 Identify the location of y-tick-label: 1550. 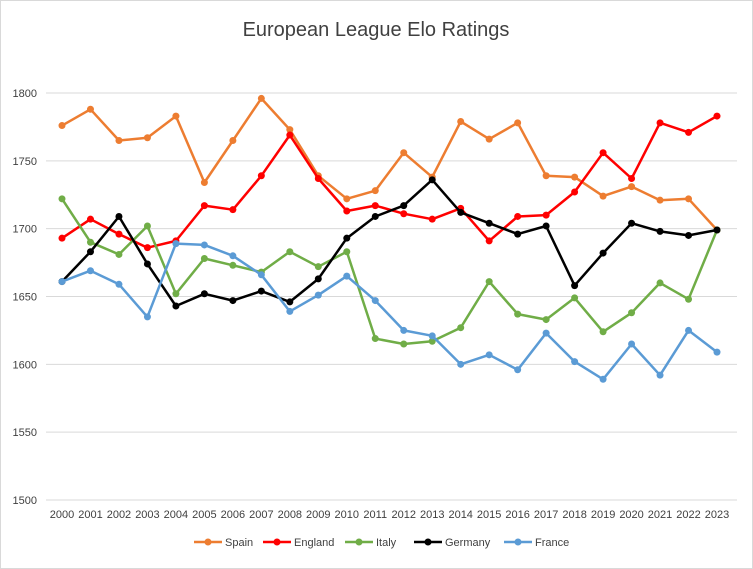
(25, 433).